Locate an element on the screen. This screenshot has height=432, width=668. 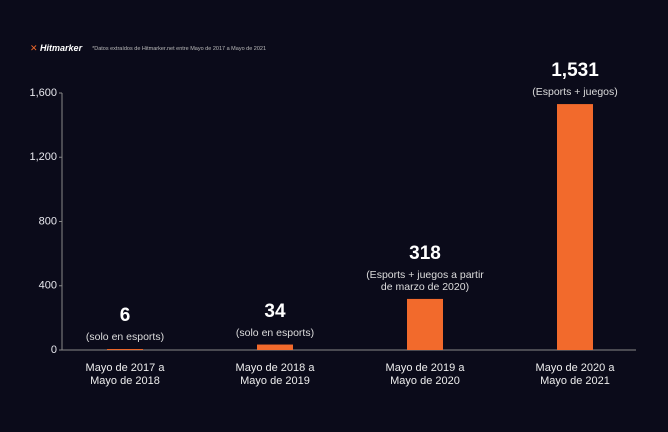
x-tick-label: Mayo de 2018 a Mayo de 2019 is located at coordinates (275, 374).